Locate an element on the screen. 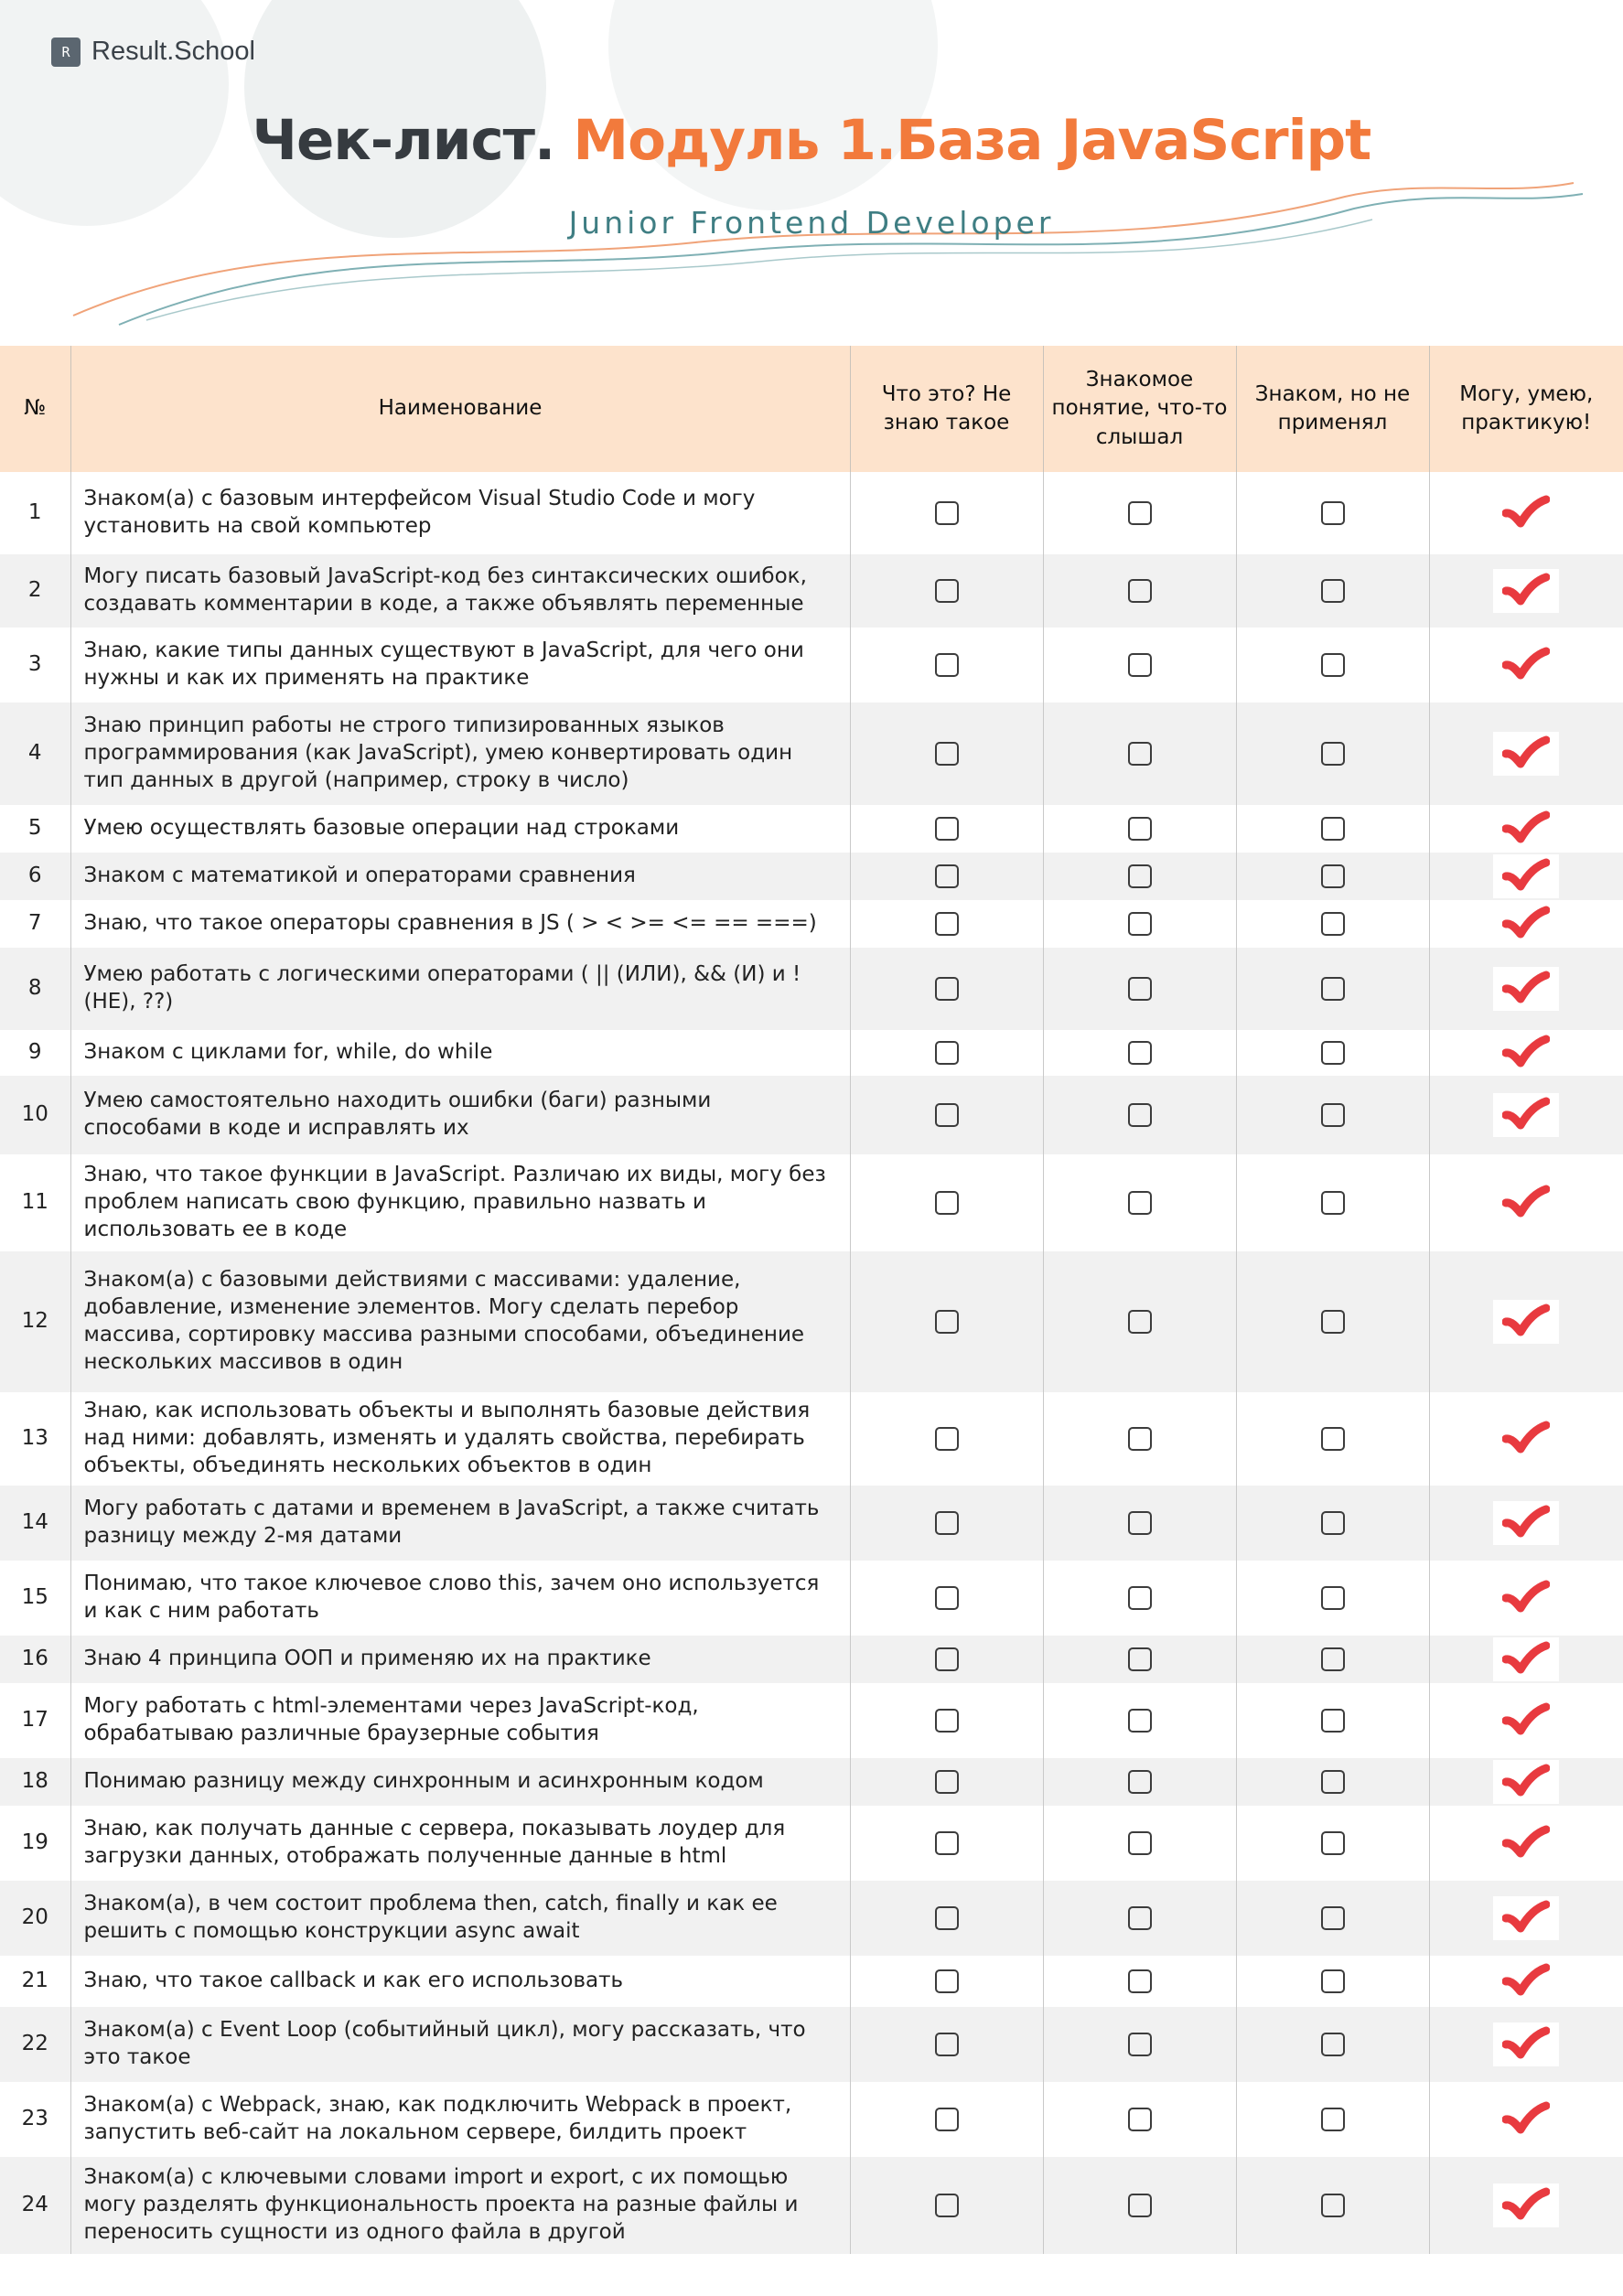 The image size is (1623, 2296). checkbox-unknown-cell is located at coordinates (947, 1202).